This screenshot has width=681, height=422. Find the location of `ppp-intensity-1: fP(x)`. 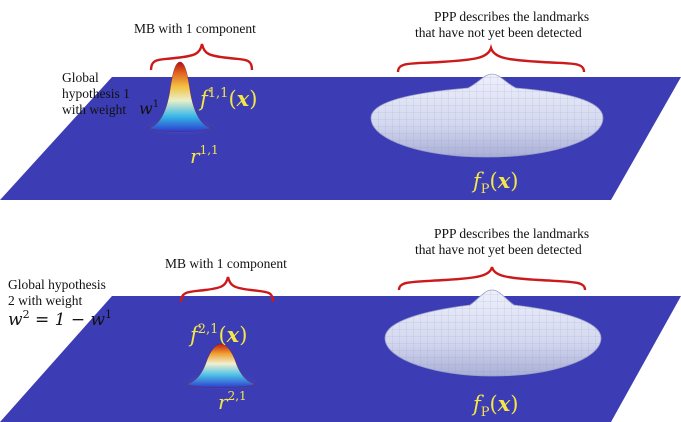

ppp-intensity-1: fP(x) is located at coordinates (494, 182).